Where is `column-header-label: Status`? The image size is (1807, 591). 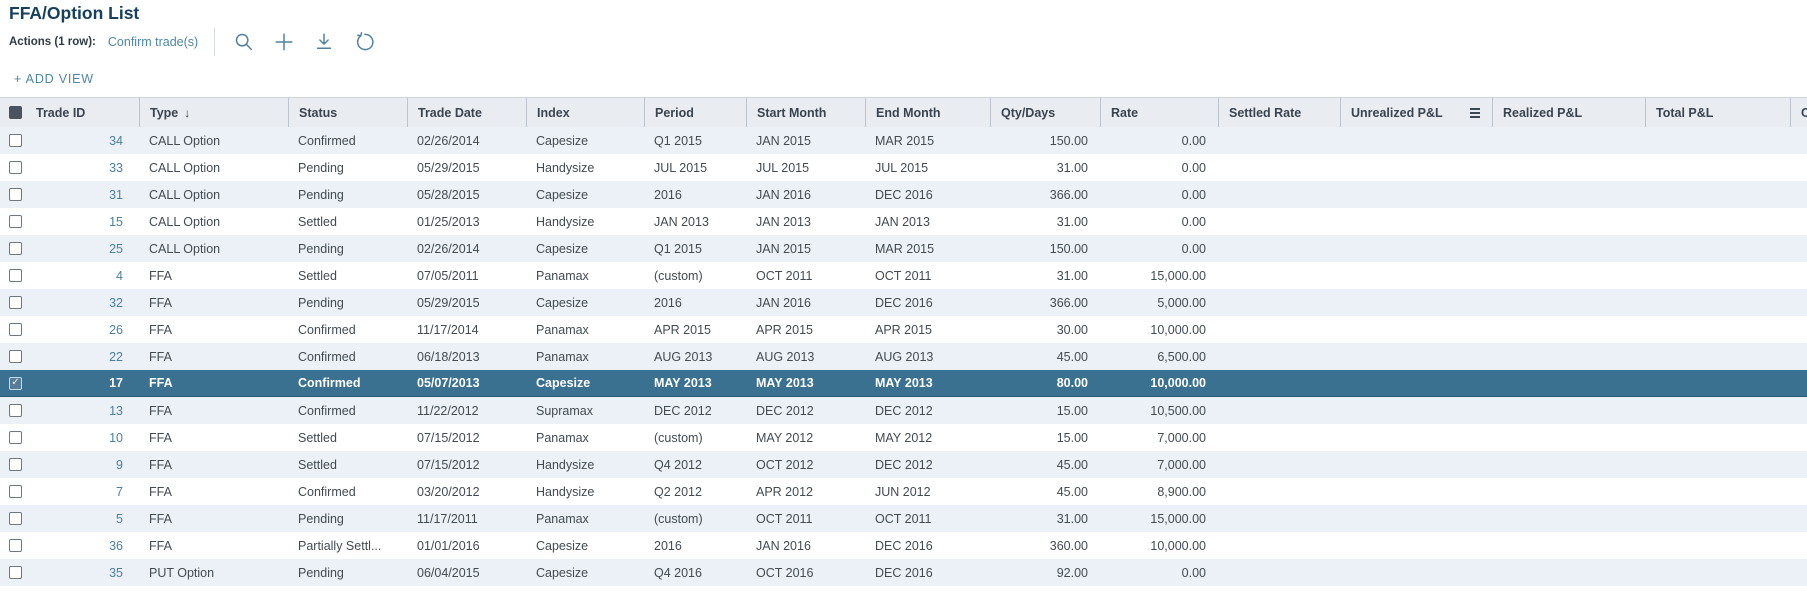 column-header-label: Status is located at coordinates (318, 112).